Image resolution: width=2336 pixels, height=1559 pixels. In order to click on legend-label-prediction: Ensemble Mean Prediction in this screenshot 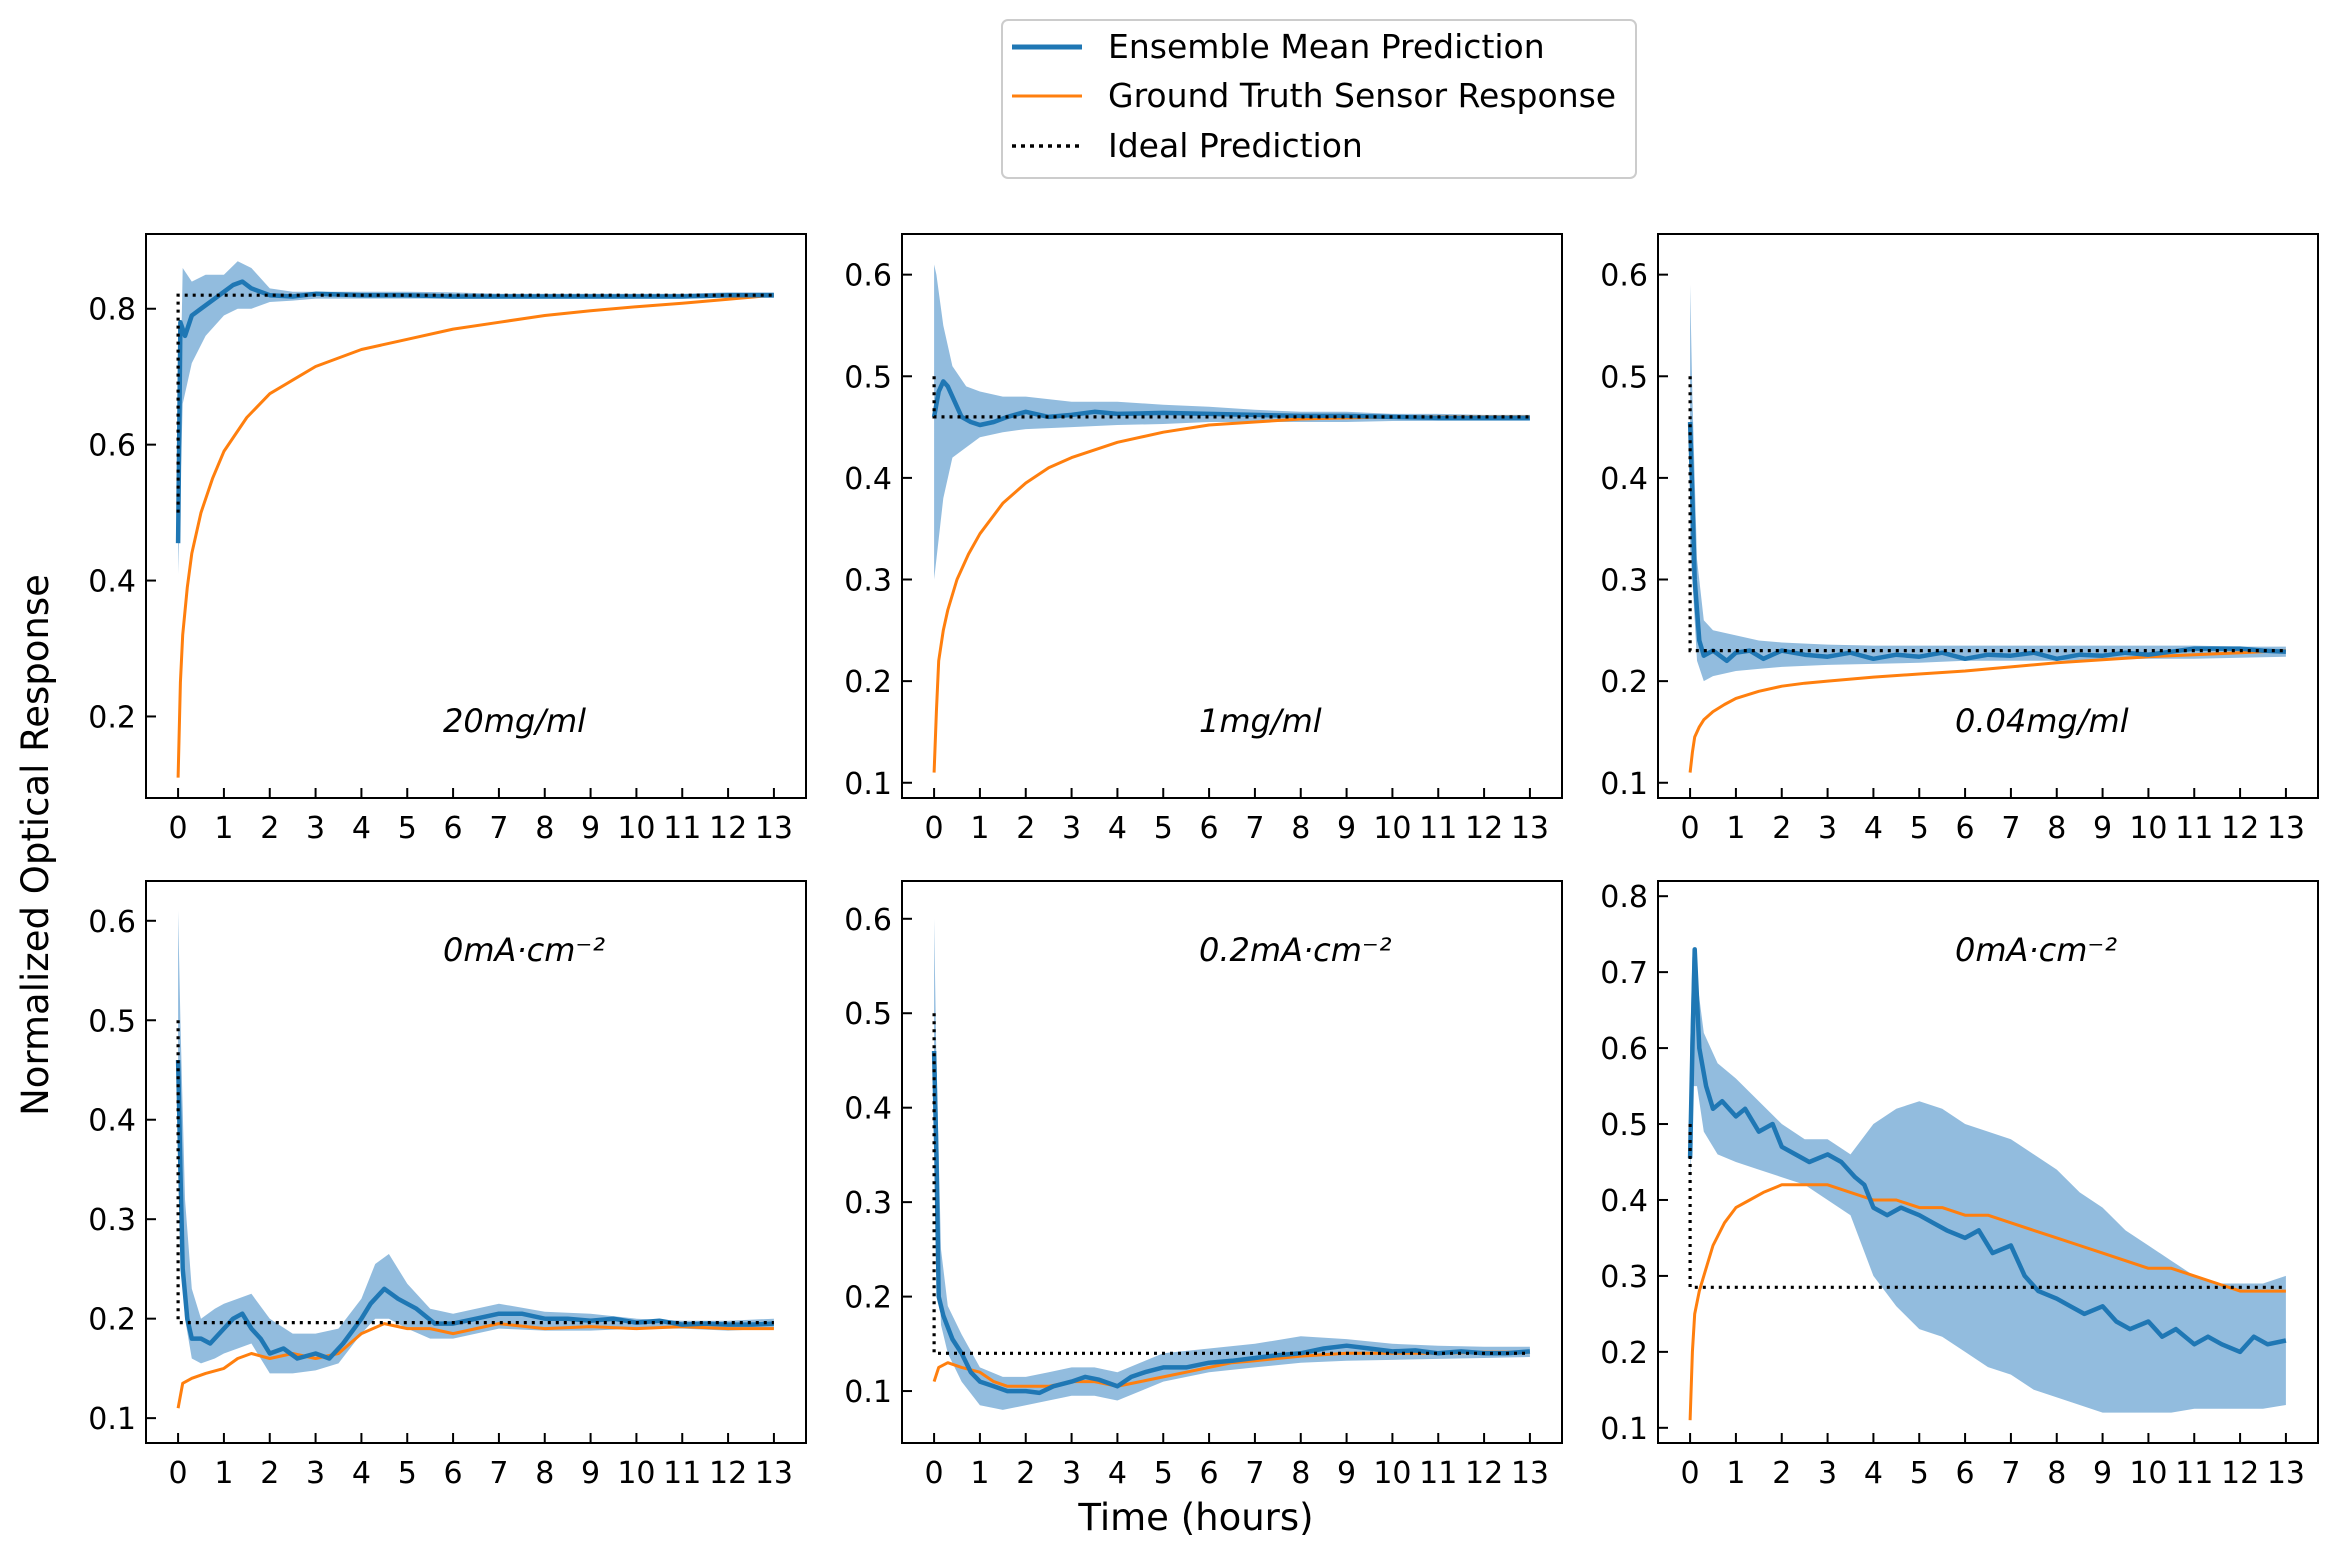, I will do `click(1326, 46)`.